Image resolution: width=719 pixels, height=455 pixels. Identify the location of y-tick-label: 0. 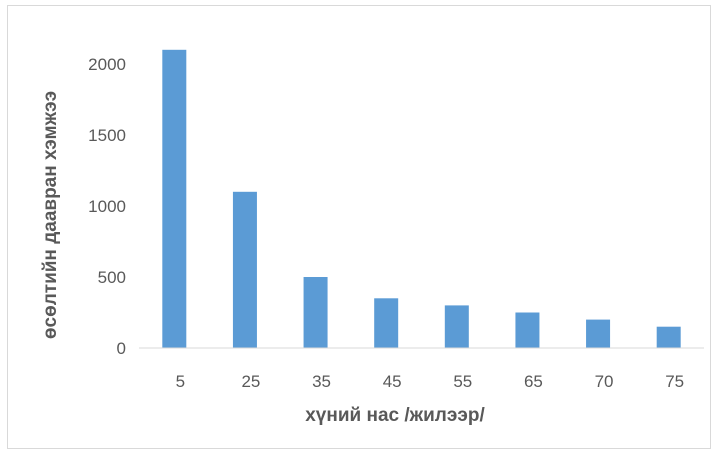
(121, 348).